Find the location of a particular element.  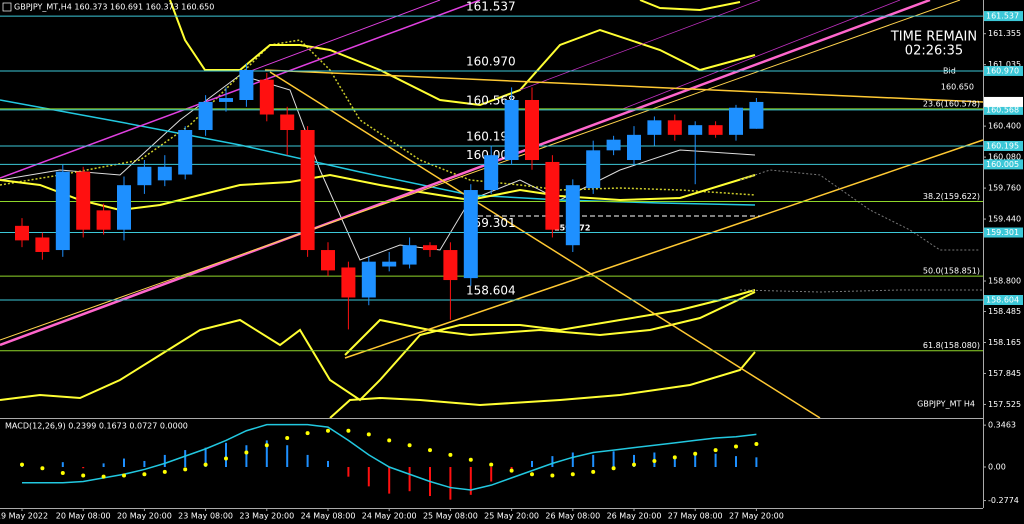

x-tick-label: 24 May 20:00 is located at coordinates (389, 516).